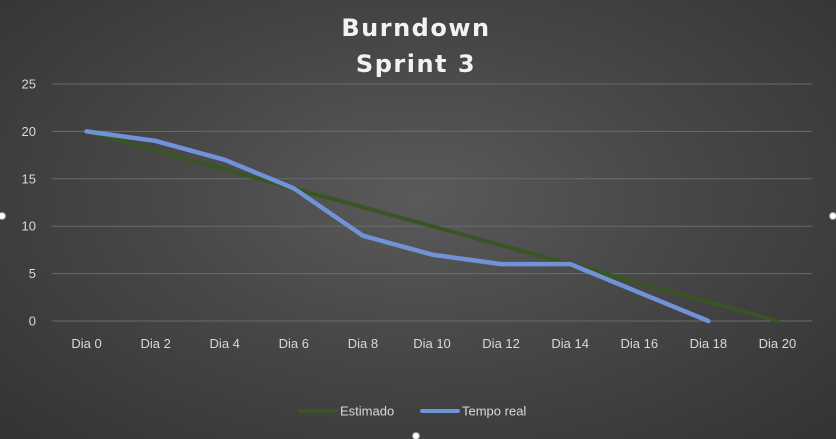 The width and height of the screenshot is (836, 439). I want to click on x-tick-label: Dia 6, so click(294, 343).